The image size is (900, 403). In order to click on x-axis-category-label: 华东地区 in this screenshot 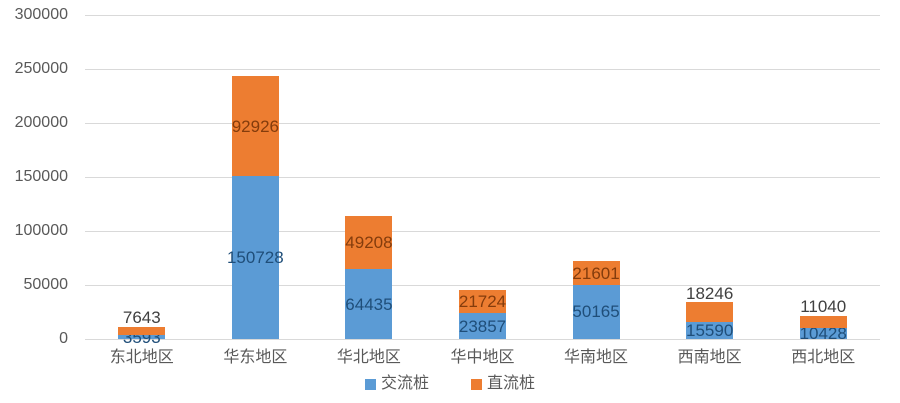, I will do `click(255, 357)`.